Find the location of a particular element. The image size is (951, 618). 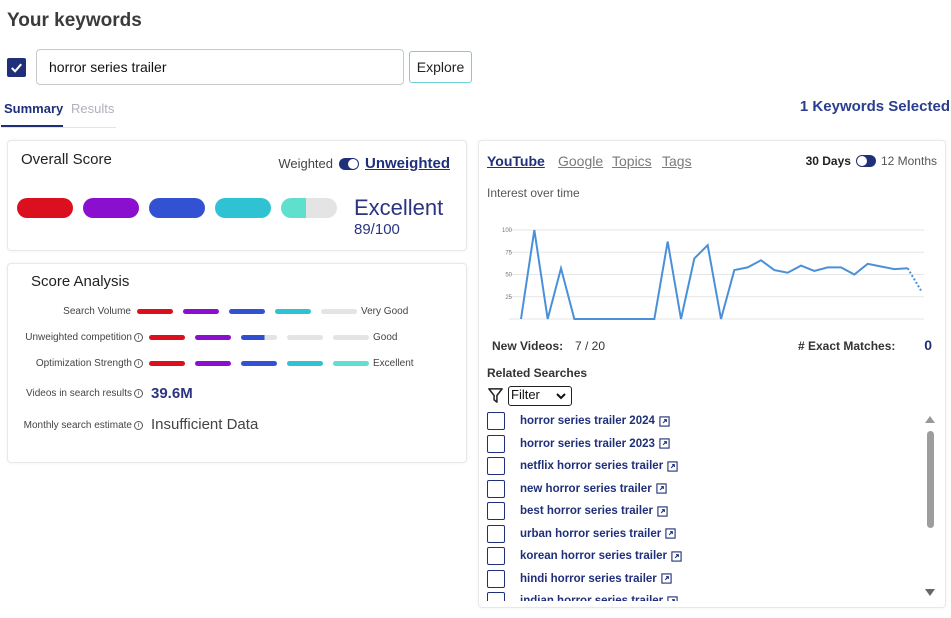

related-search-link: korean horror series trailer is located at coordinates (594, 556).